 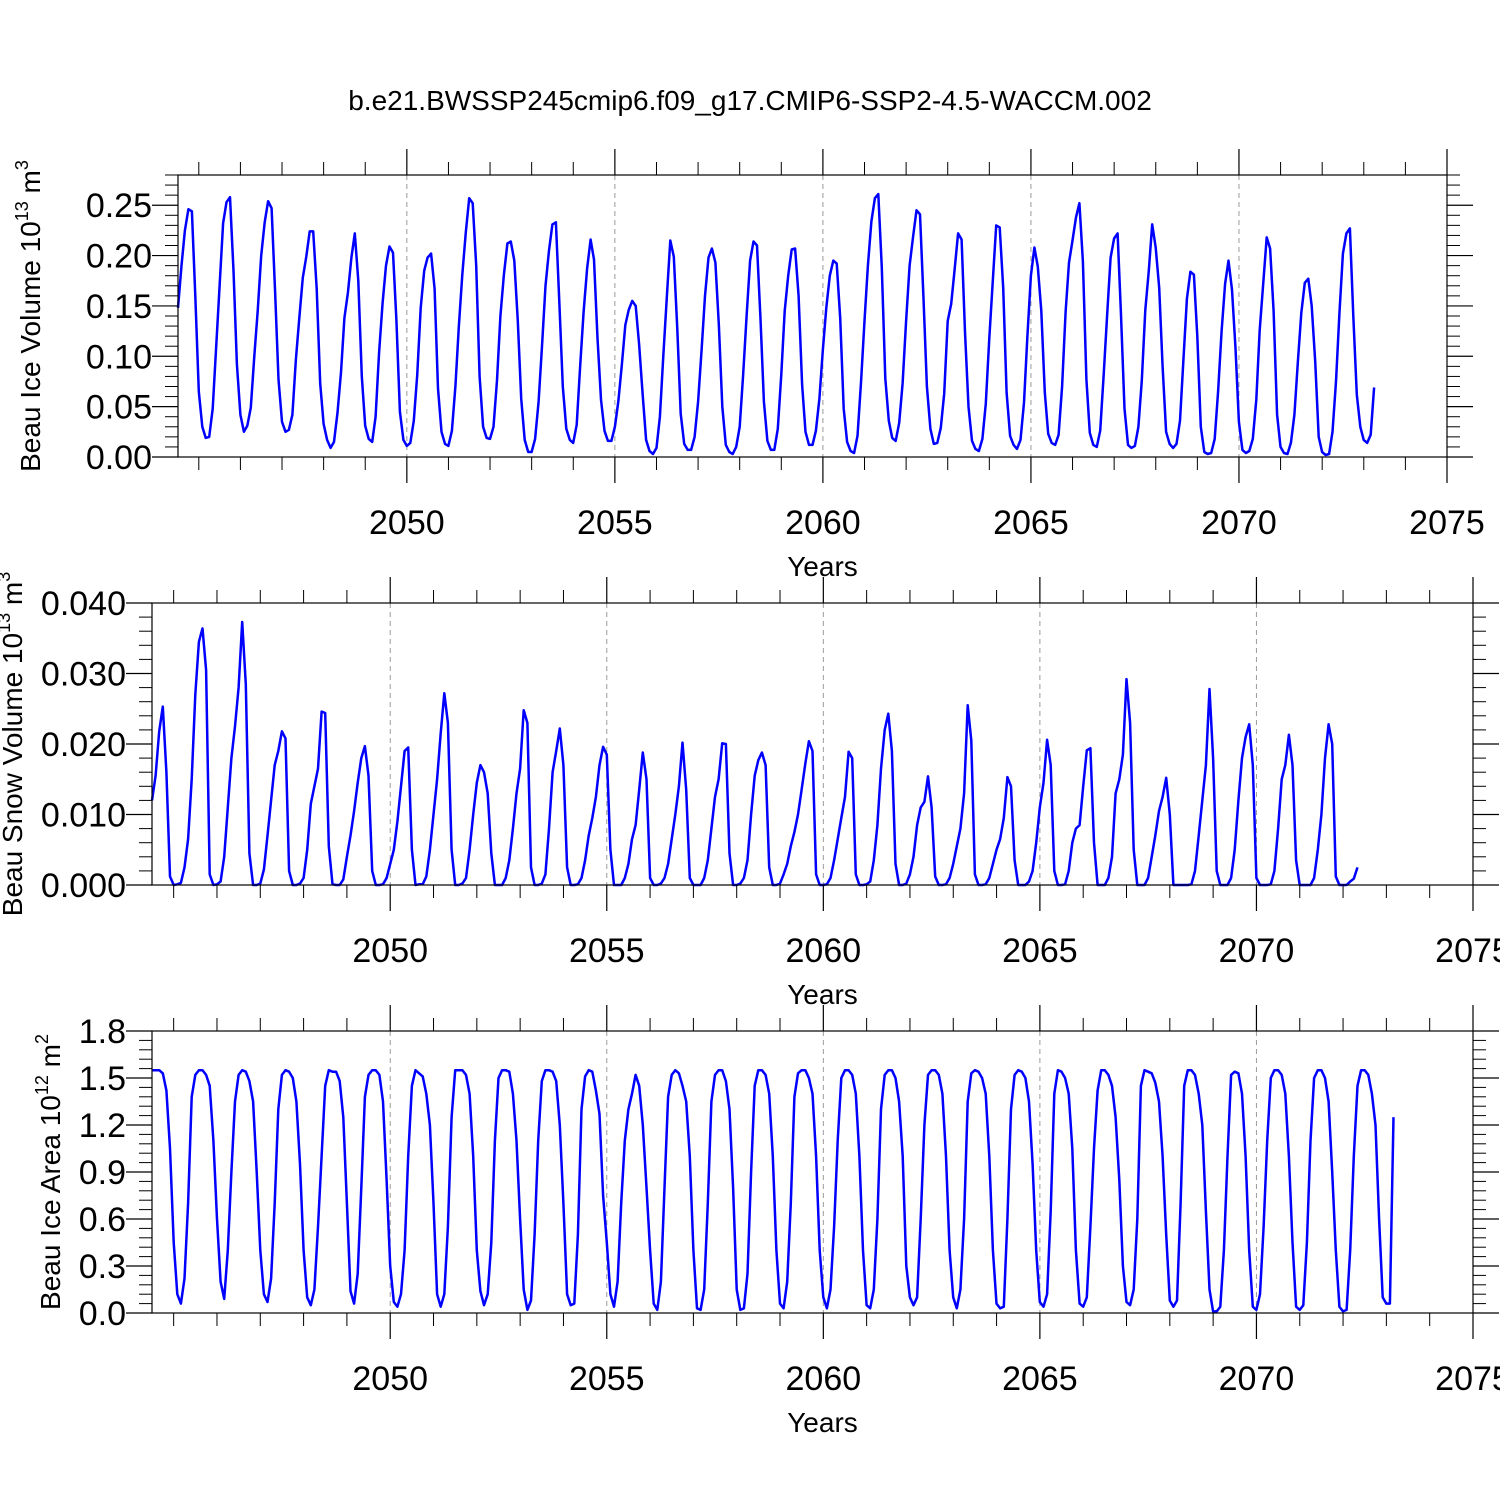 I want to click on series-line-beau-snow-volume, so click(x=754, y=753).